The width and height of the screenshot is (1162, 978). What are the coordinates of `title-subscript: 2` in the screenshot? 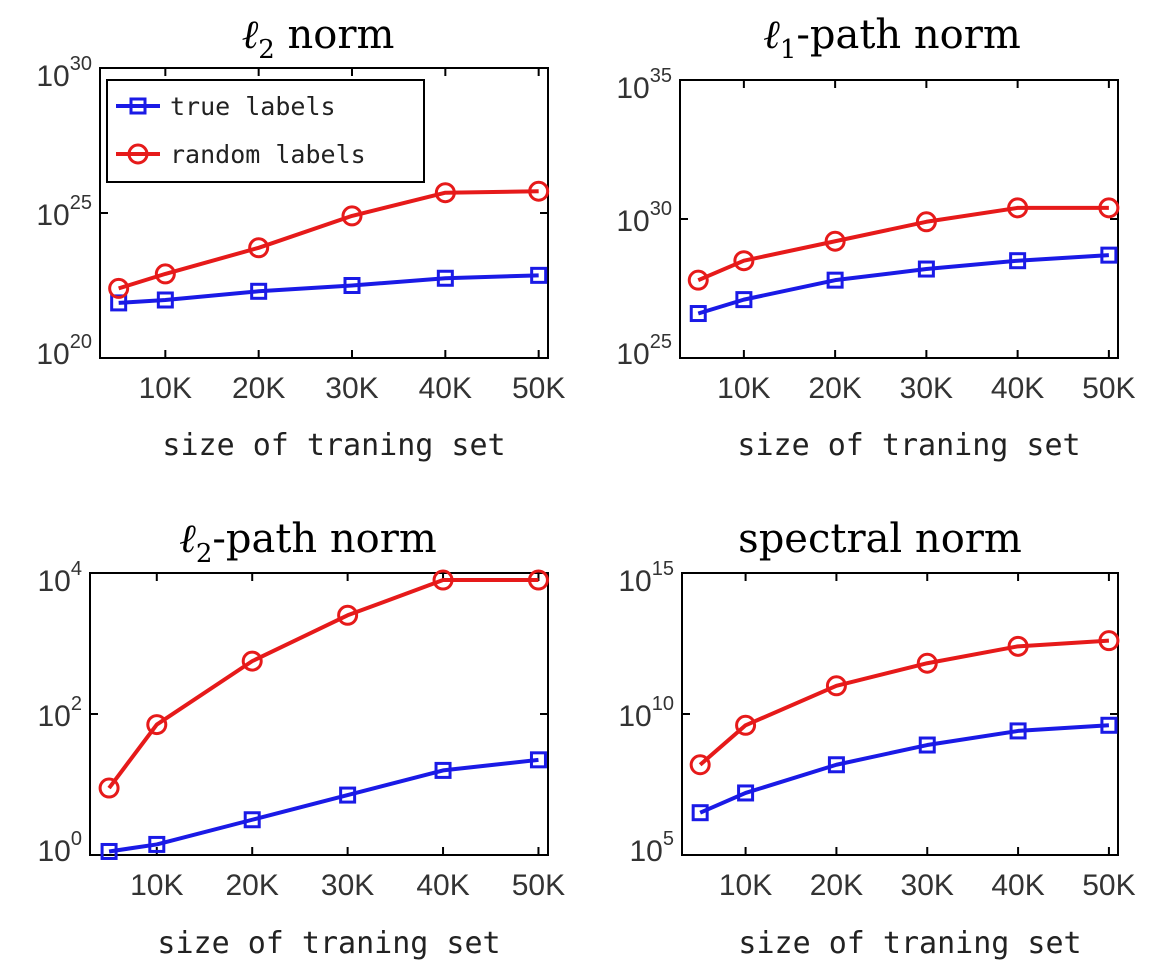 It's located at (266, 50).